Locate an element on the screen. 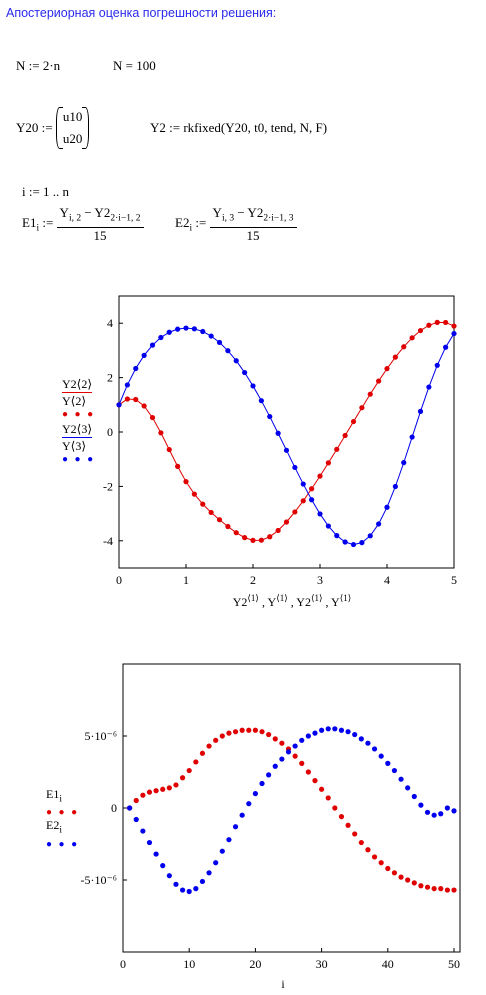 The image size is (486, 995). legend-y2-3: Y2⟨3⟩ is located at coordinates (77, 430).